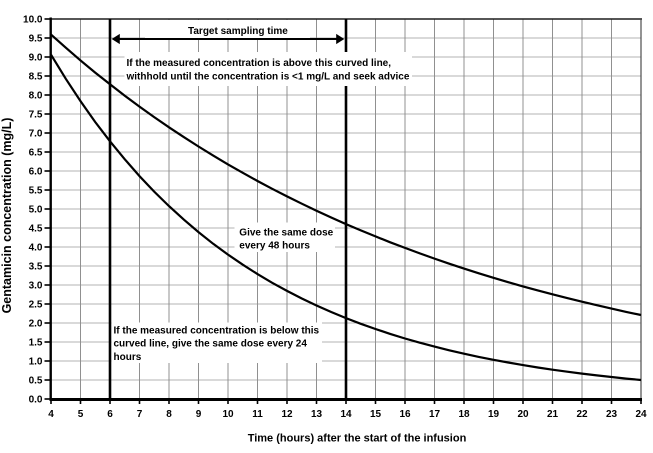 Image resolution: width=653 pixels, height=453 pixels. Describe the element at coordinates (641, 414) in the screenshot. I see `svg-text: 24` at that location.